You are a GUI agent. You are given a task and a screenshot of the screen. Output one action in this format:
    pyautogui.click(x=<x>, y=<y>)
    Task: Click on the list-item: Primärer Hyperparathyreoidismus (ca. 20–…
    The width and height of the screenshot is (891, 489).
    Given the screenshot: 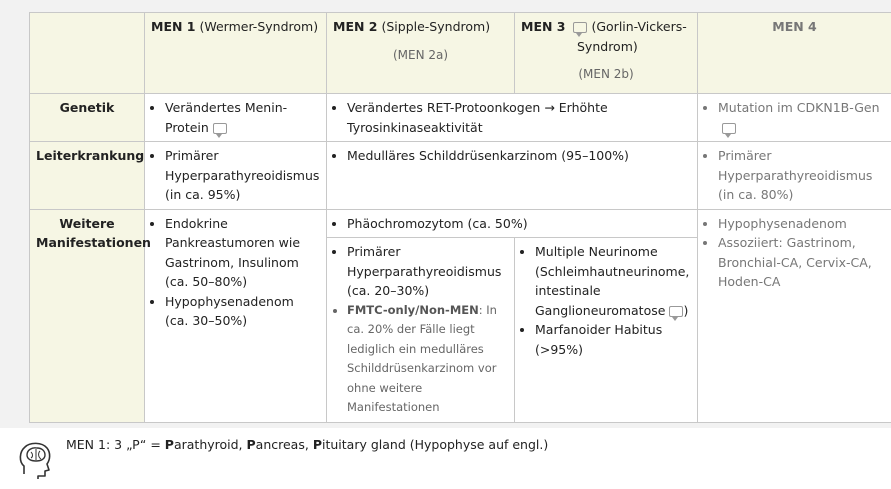 What is the action you would take?
    pyautogui.click(x=427, y=271)
    